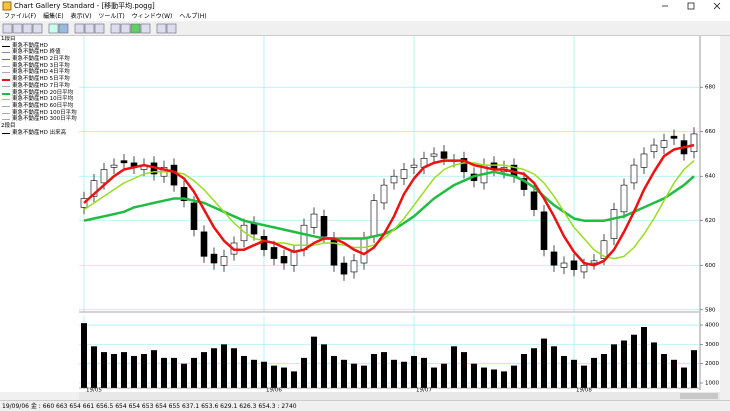  I want to click on legend-item: 東急不動産HD 2日平均, so click(39, 59).